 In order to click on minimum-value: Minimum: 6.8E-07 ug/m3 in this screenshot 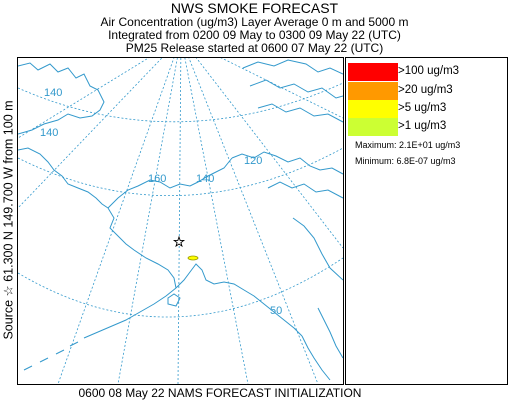, I will do `click(405, 161)`.